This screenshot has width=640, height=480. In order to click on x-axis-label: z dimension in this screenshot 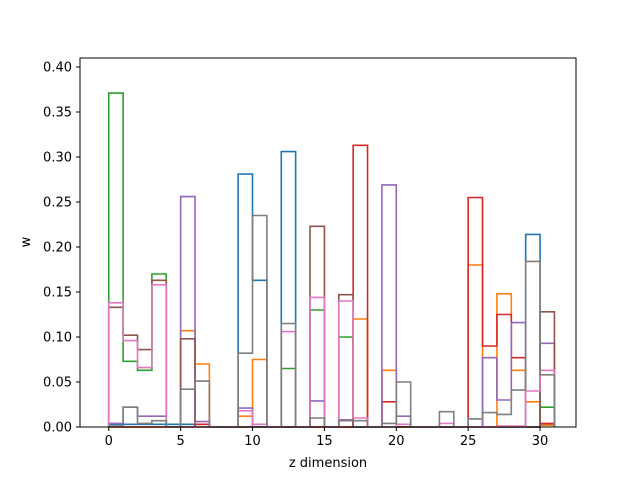, I will do `click(328, 463)`.